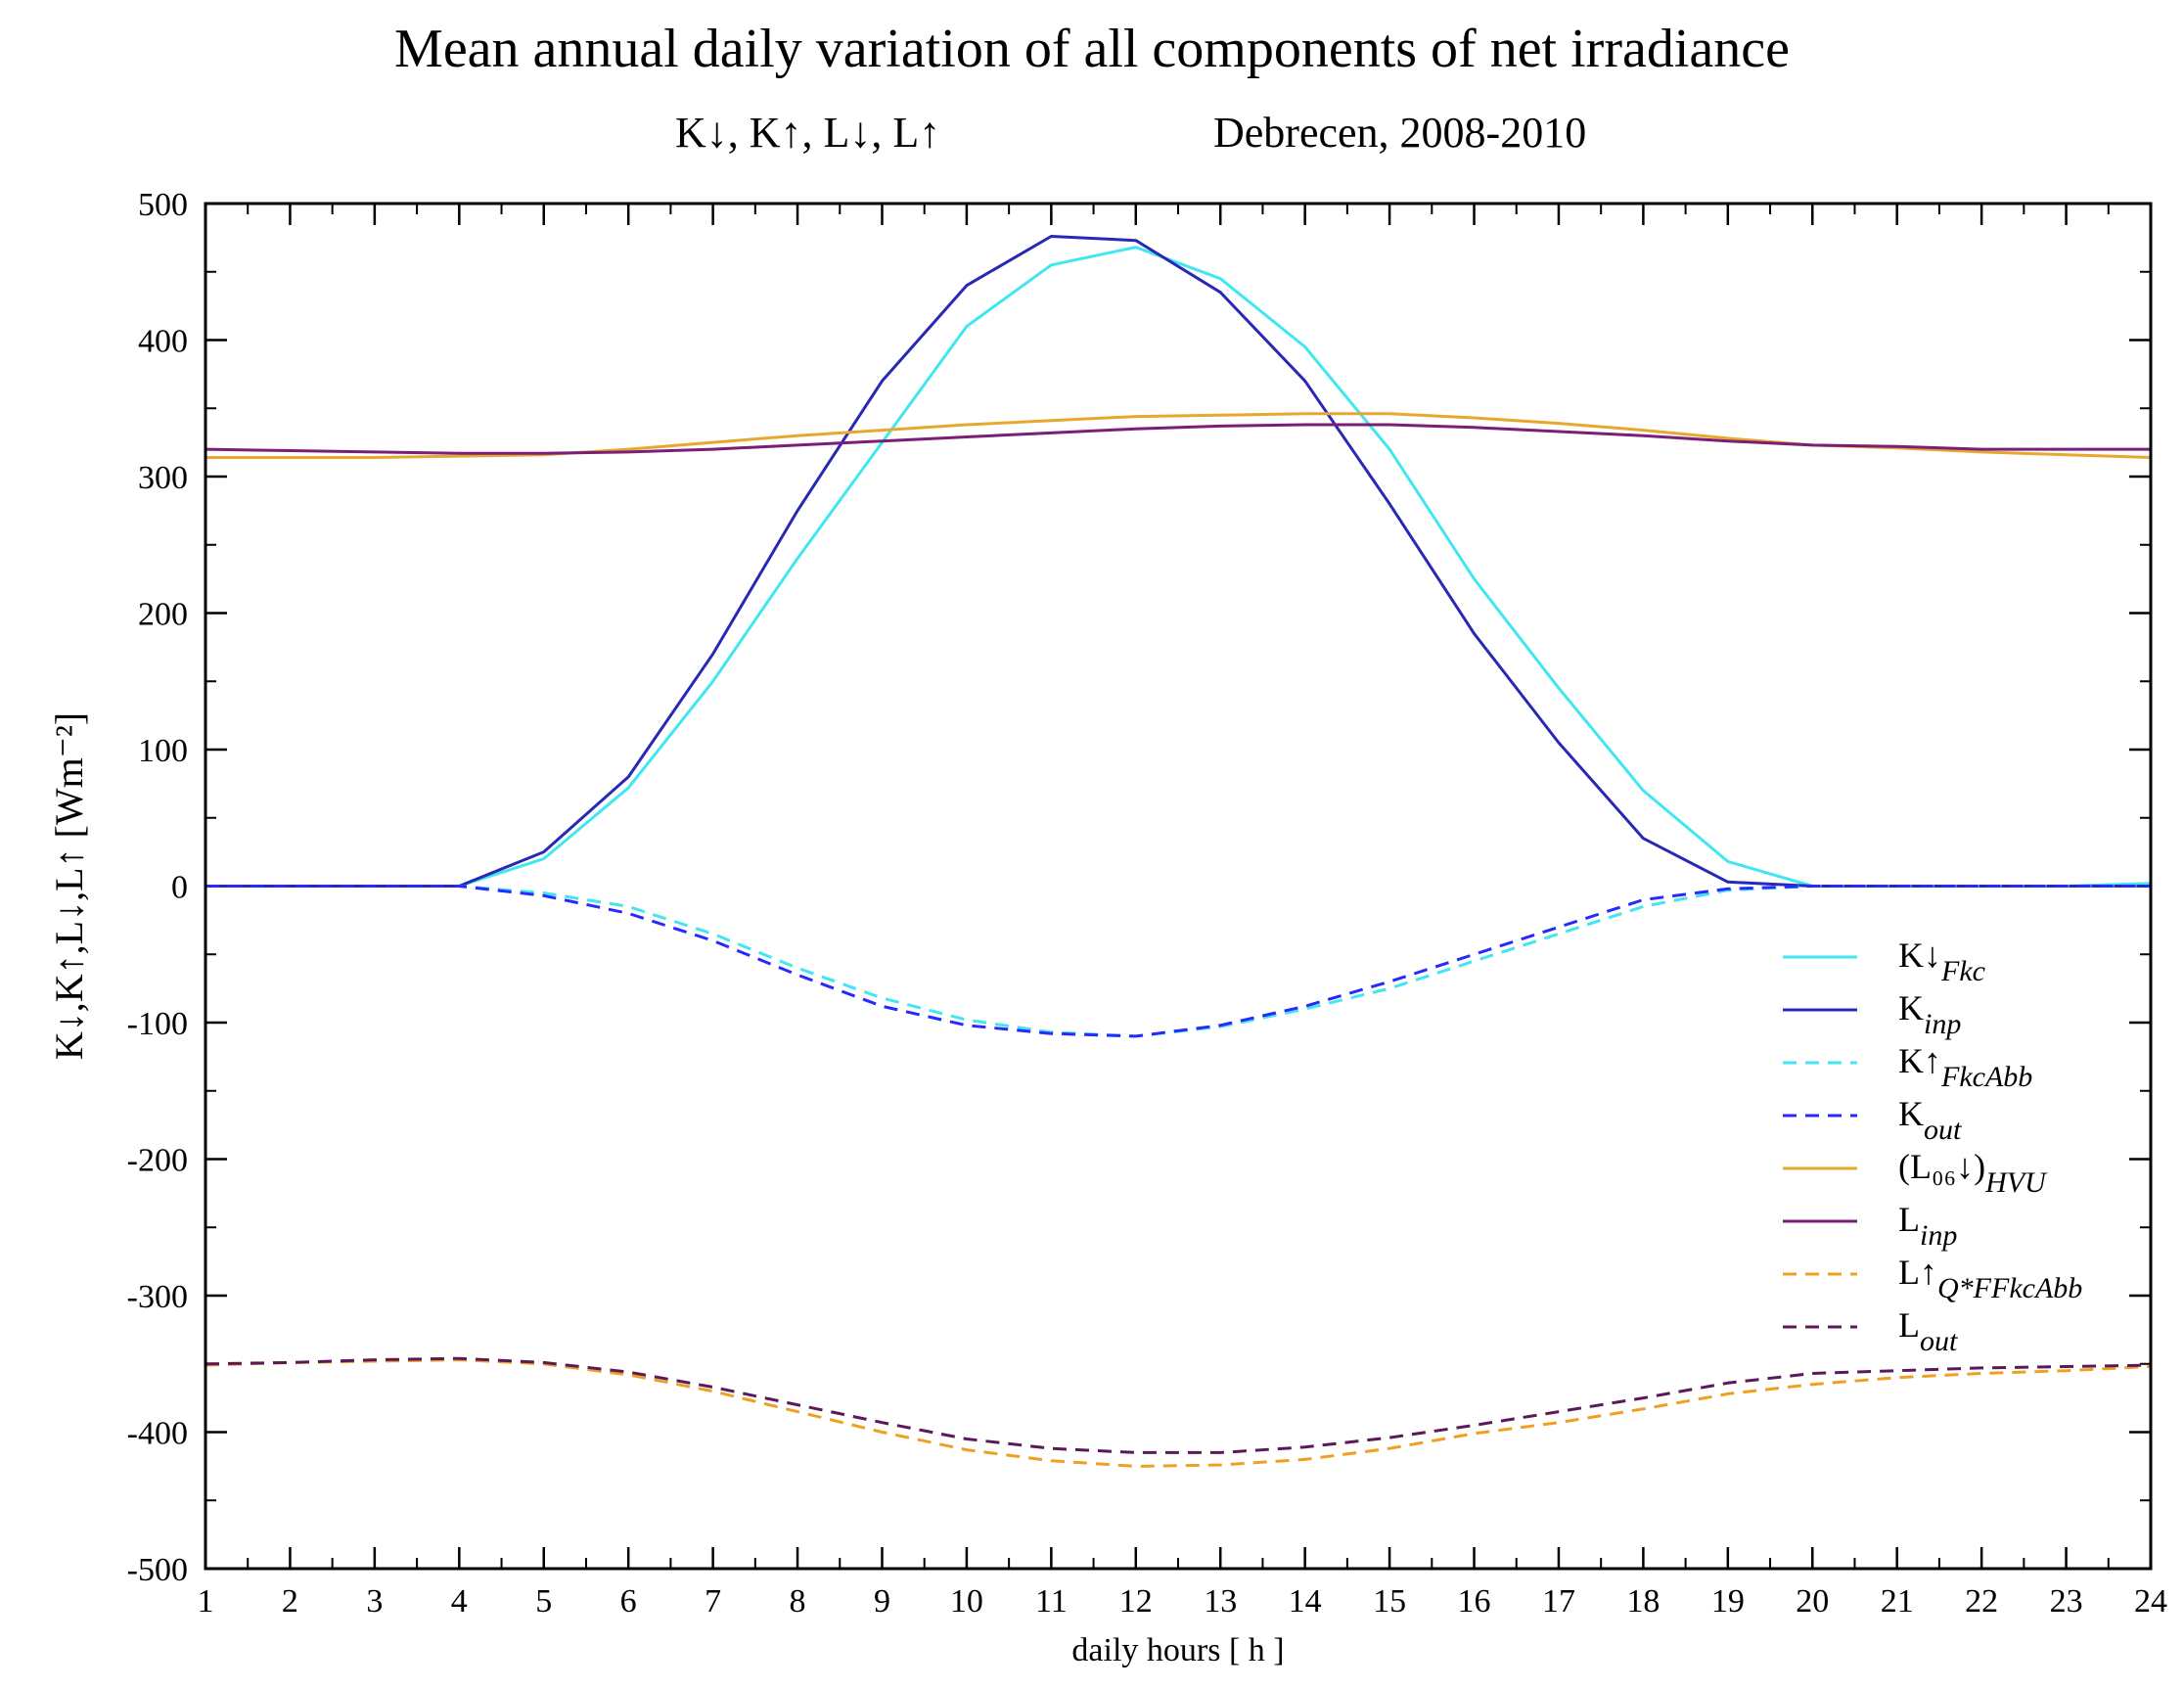 Image resolution: width=2184 pixels, height=1689 pixels. I want to click on legend-label: Kout, so click(1930, 1120).